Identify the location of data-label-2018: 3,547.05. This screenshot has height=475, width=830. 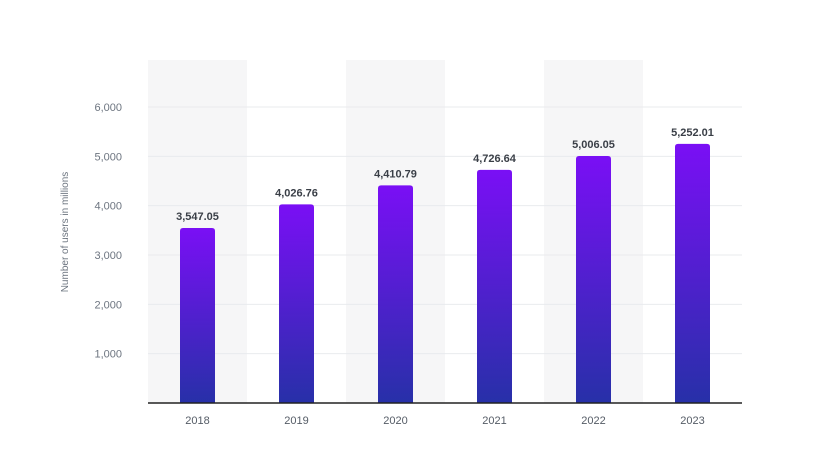
(197, 217).